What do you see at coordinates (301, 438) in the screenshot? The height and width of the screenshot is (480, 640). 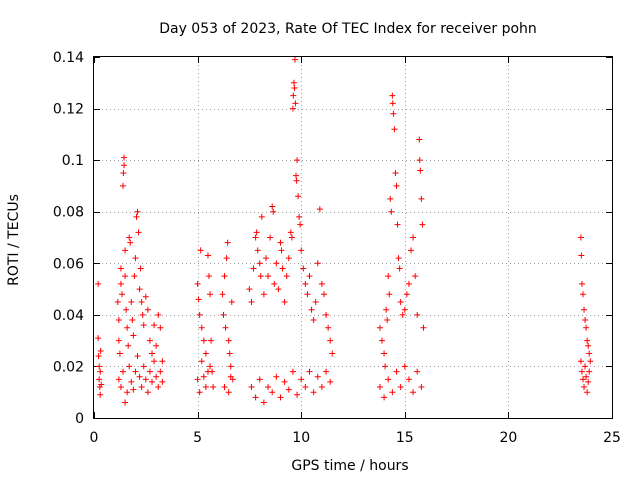 I see `x-tick-label: 10` at bounding box center [301, 438].